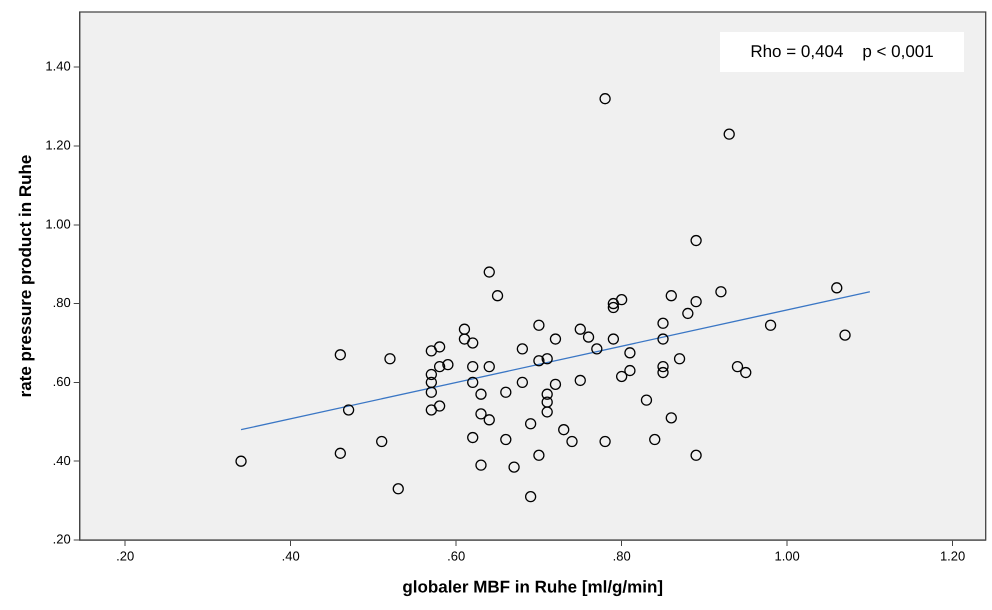  What do you see at coordinates (25, 276) in the screenshot?
I see `y-axis-title: rate pressure product in Ruhe` at bounding box center [25, 276].